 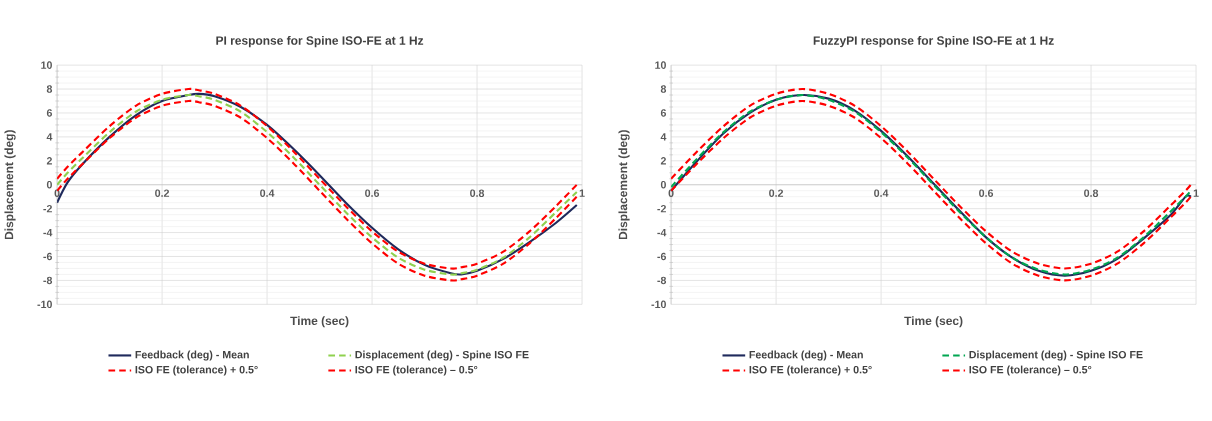 What do you see at coordinates (320, 41) in the screenshot?
I see `chart-title: PI response for Spine ISO-FE at 1 Hz` at bounding box center [320, 41].